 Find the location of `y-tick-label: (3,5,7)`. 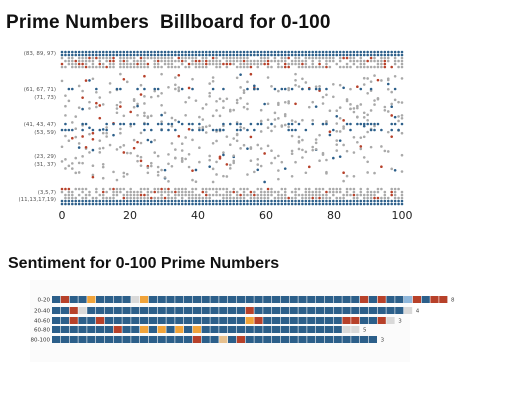

y-tick-label: (3,5,7) is located at coordinates (47, 193).